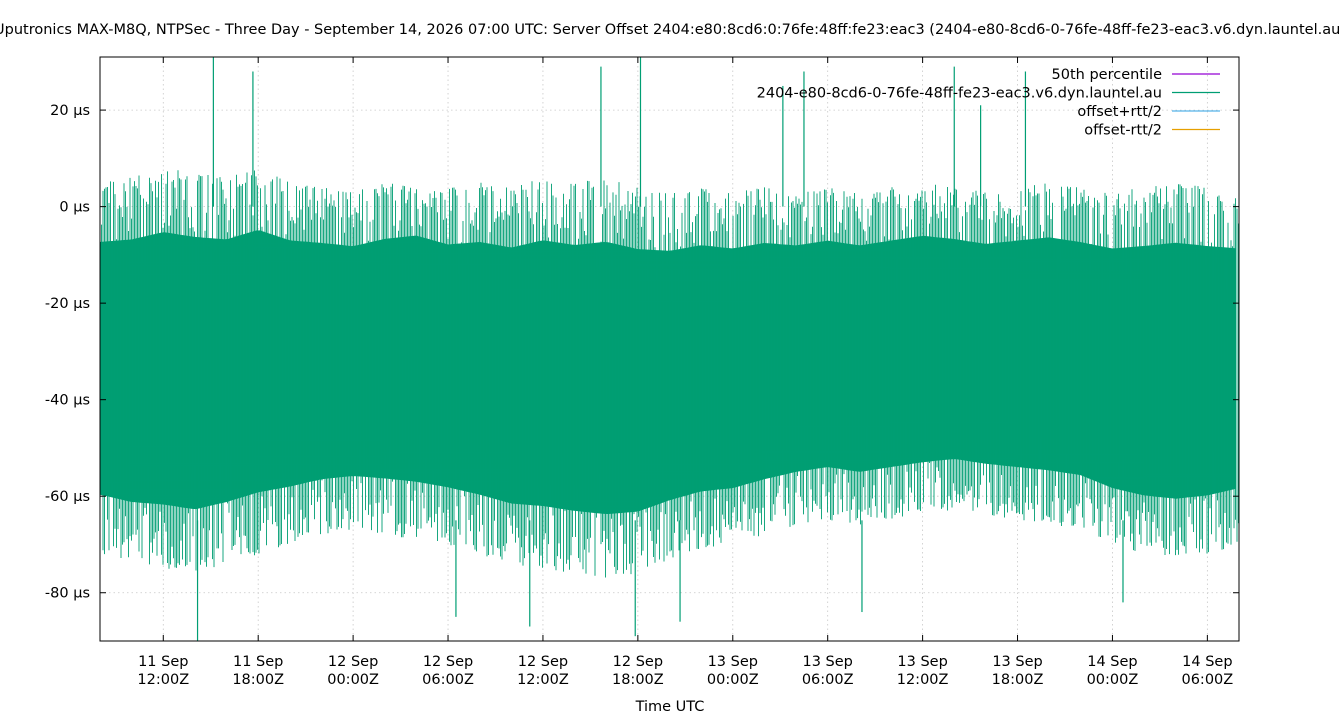  What do you see at coordinates (70, 111) in the screenshot?
I see `y-tick-label: 20 µs` at bounding box center [70, 111].